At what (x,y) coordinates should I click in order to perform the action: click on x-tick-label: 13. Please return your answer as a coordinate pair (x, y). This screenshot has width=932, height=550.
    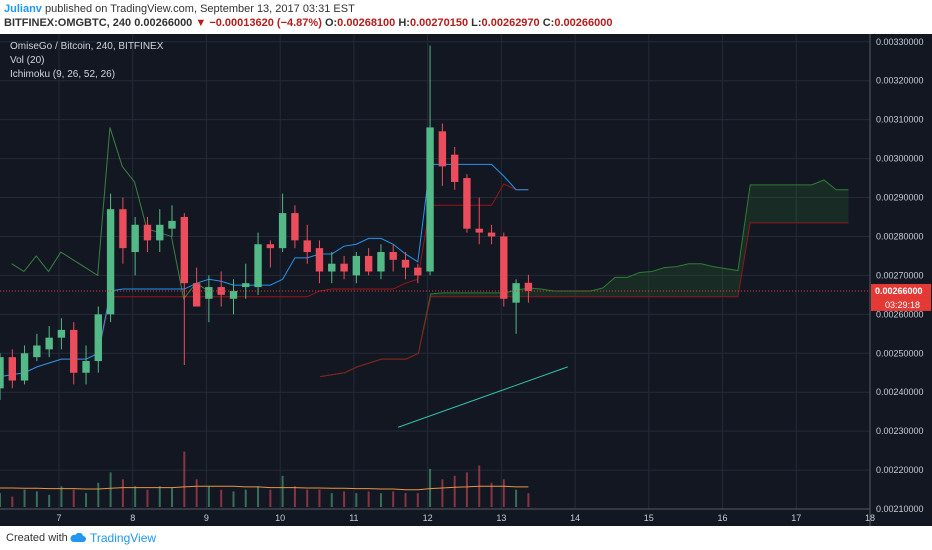
    Looking at the image, I should click on (501, 518).